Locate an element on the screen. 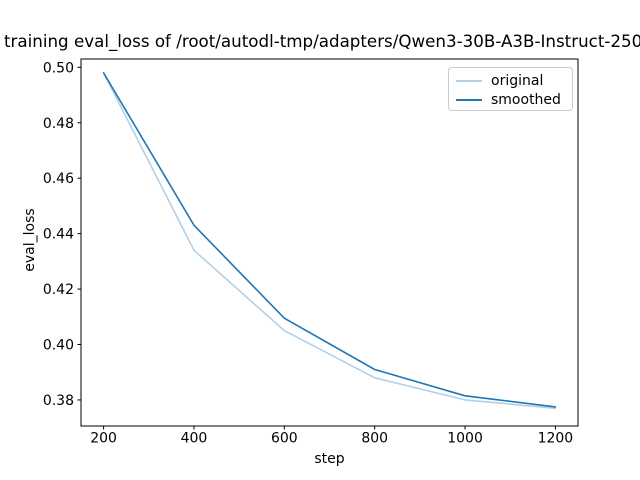 The image size is (640, 480). x-tick-label: 600 is located at coordinates (284, 439).